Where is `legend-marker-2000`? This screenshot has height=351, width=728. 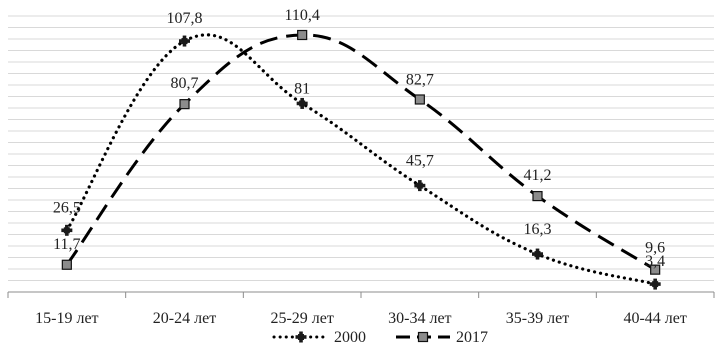
legend-marker-2000 is located at coordinates (301, 337).